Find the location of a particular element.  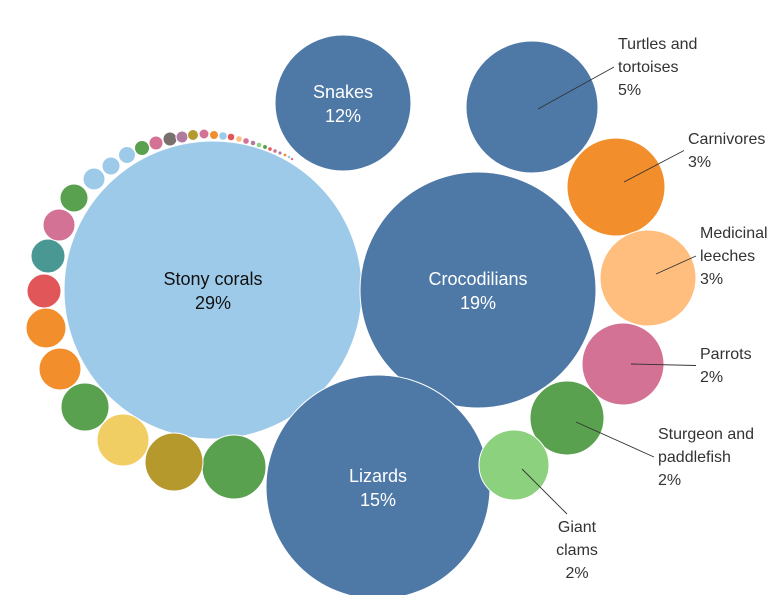

label-giant-clams-name-line-2: clams is located at coordinates (577, 550).